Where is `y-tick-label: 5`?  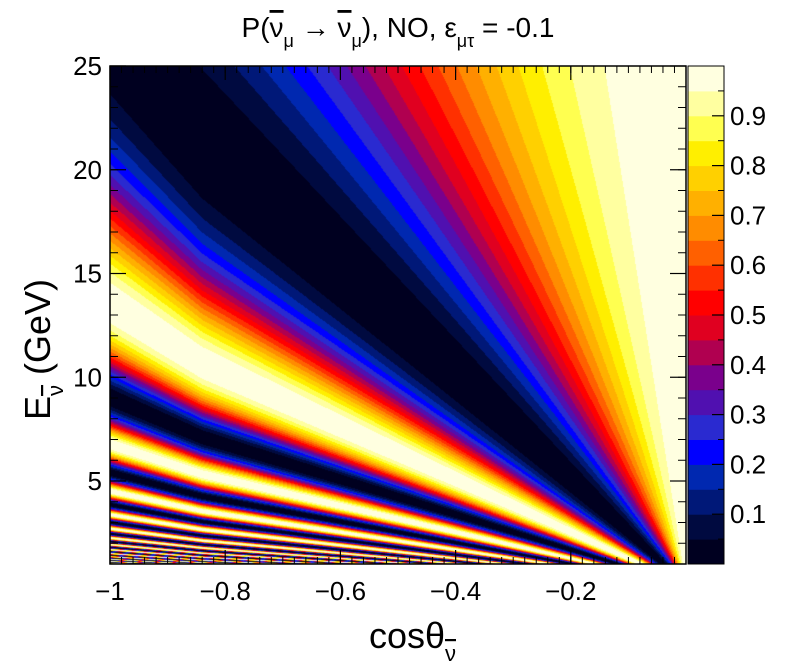
y-tick-label: 5 is located at coordinates (95, 481).